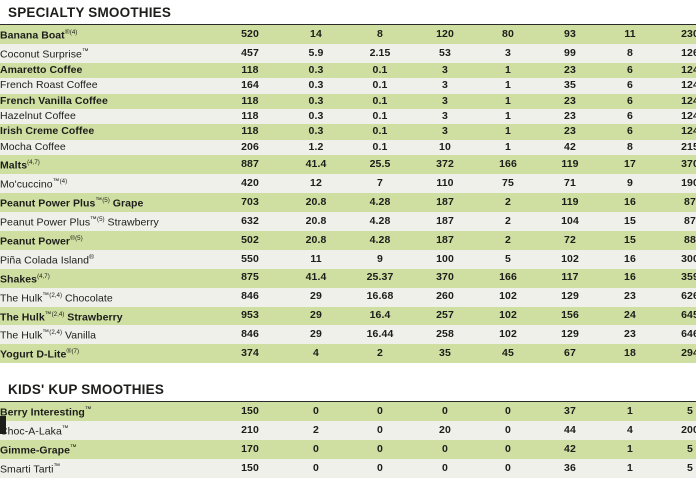 This screenshot has height=478, width=696. What do you see at coordinates (570, 240) in the screenshot?
I see `value-cell: 72` at bounding box center [570, 240].